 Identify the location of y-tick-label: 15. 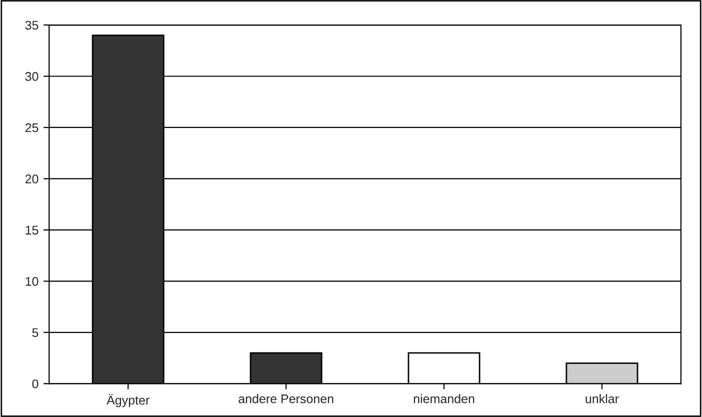
(32, 230).